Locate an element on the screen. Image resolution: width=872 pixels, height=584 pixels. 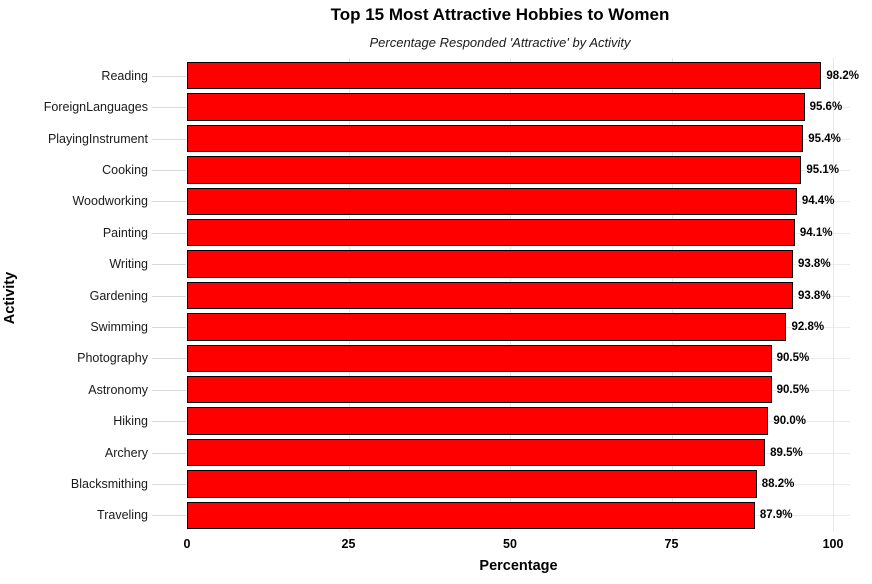
value-label-traveling: 87.9% is located at coordinates (776, 515).